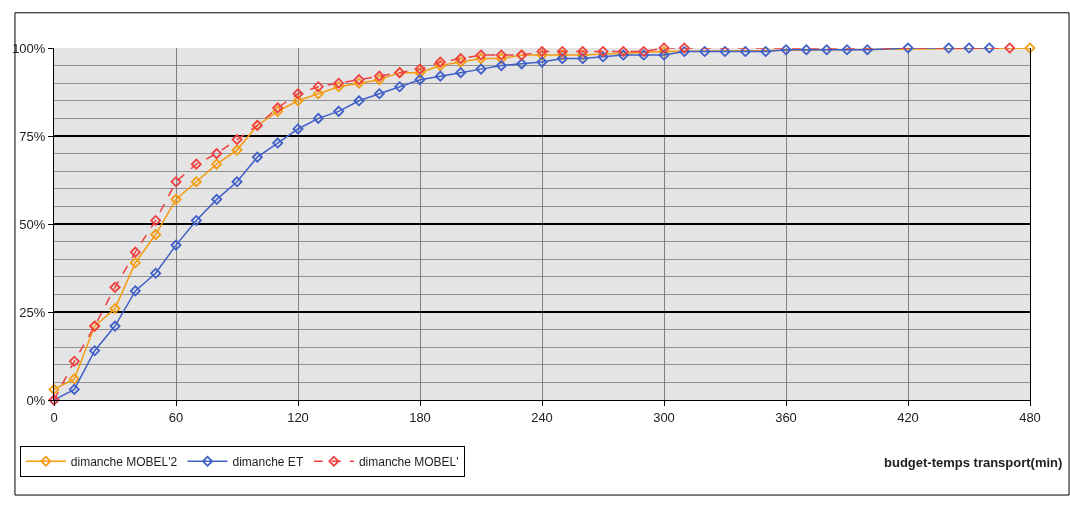 Image resolution: width=1070 pixels, height=506 pixels. Describe the element at coordinates (268, 461) in the screenshot. I see `legend-label: dimanche ET` at that location.